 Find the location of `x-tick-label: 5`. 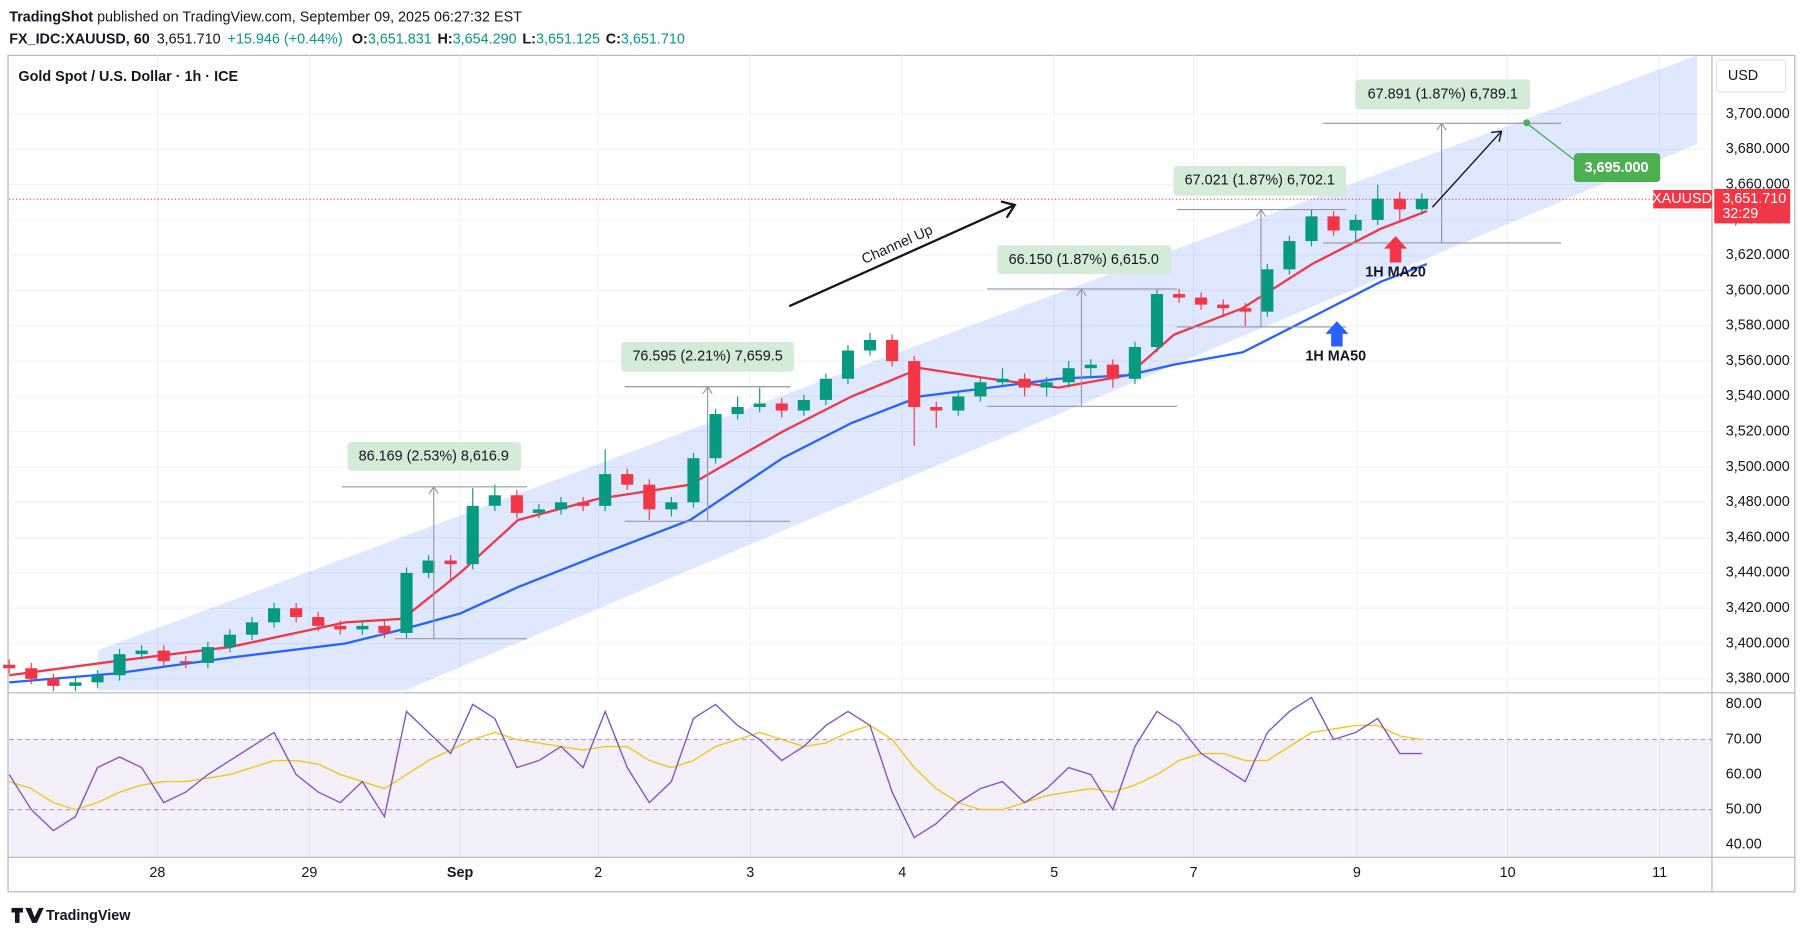

x-tick-label: 5 is located at coordinates (1054, 873).